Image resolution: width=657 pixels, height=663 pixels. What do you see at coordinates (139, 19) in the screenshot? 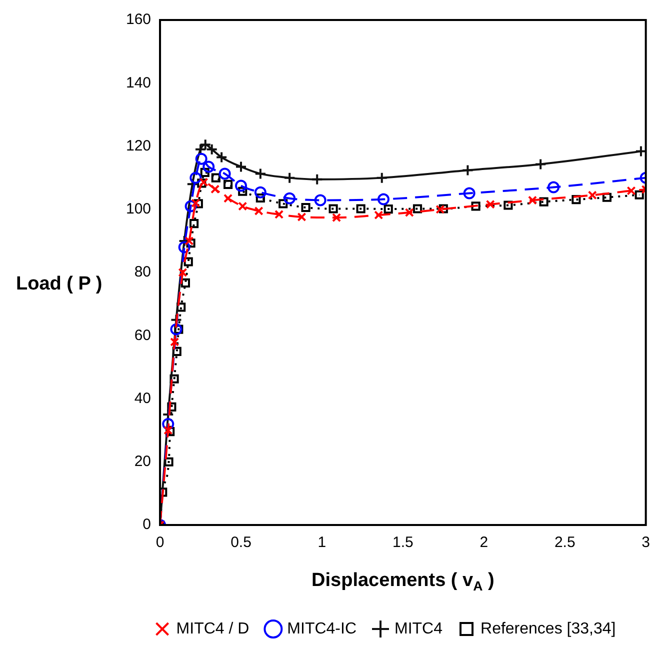
I see `y-tick-label: 160` at bounding box center [139, 19].